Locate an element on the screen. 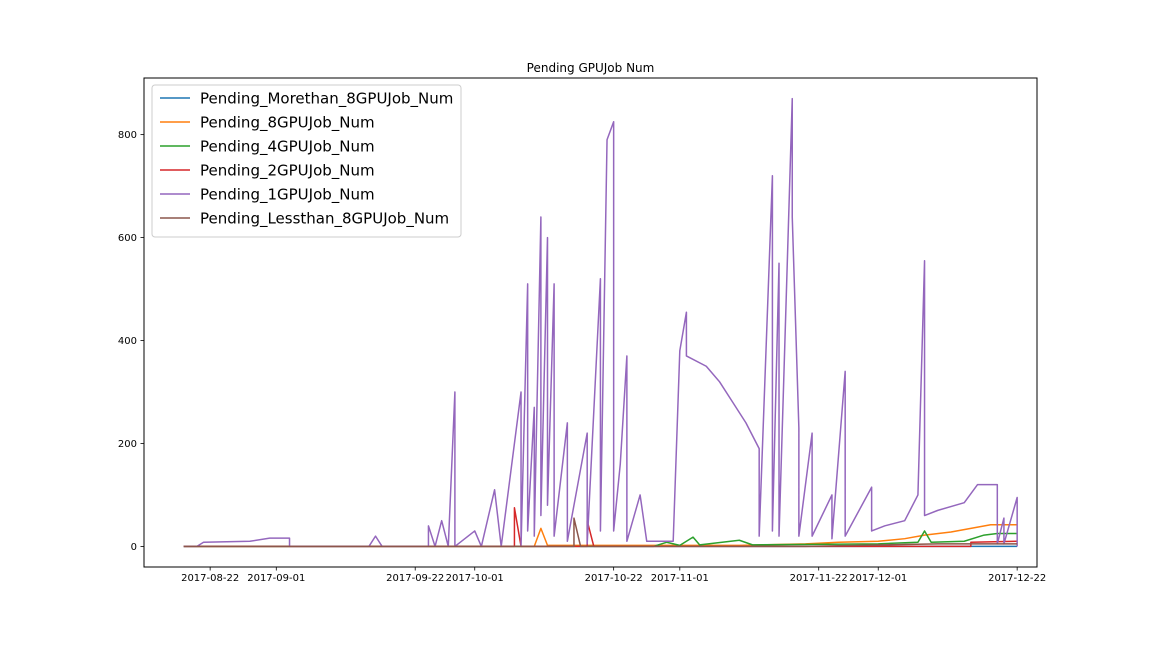 The height and width of the screenshot is (648, 1152). legend-label-1: Pending_8GPUJob_Num is located at coordinates (287, 123).